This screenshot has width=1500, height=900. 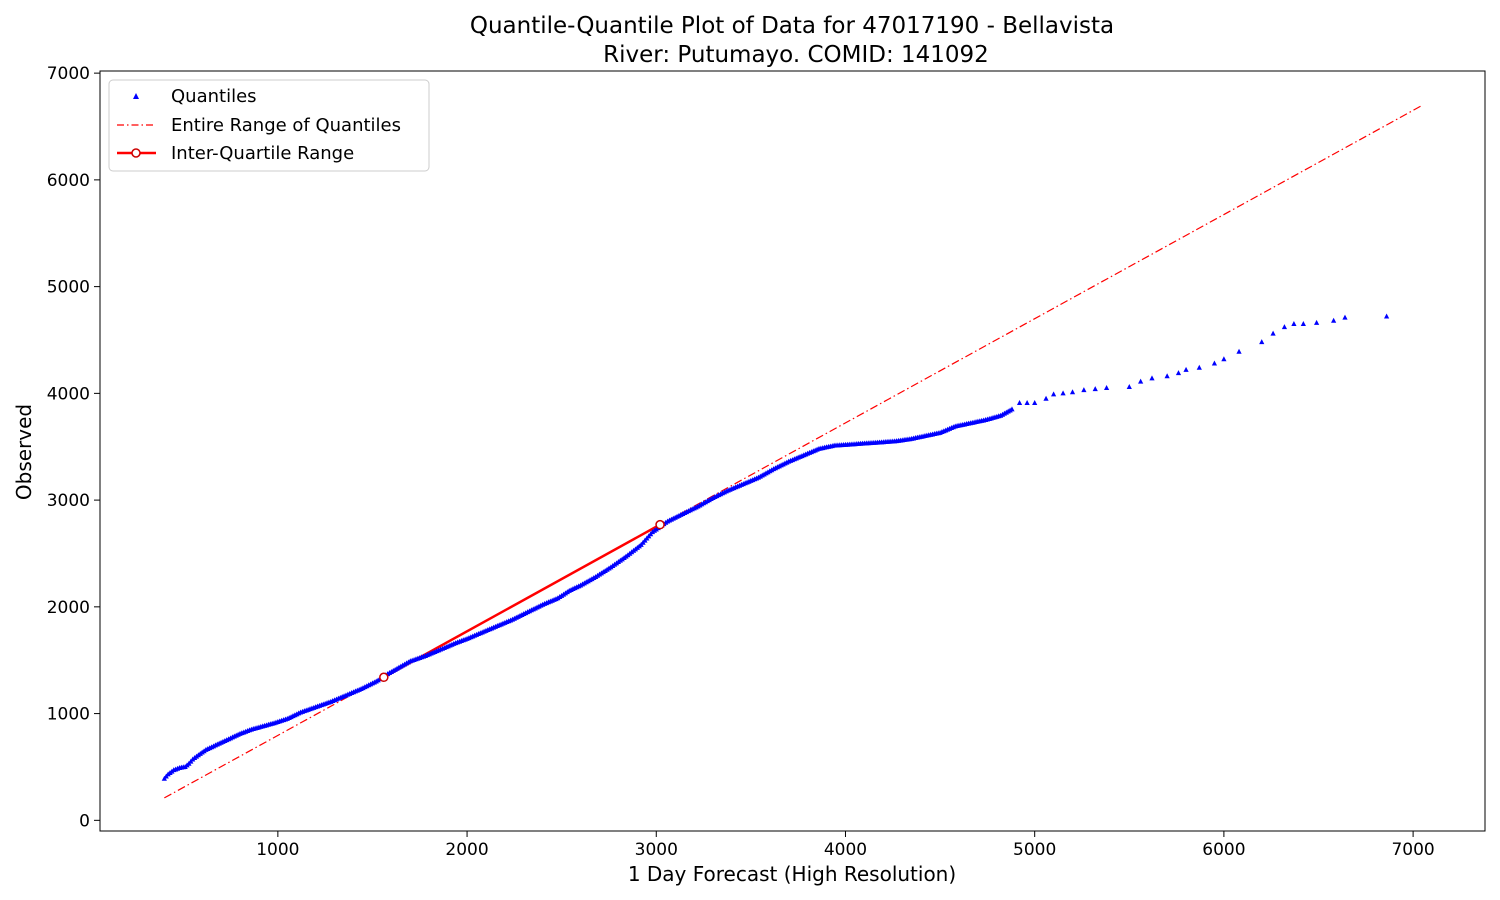 What do you see at coordinates (73, 447) in the screenshot?
I see `y-axis-ticks: 0 1000 2000 3000 4000 5000 6000 7000` at bounding box center [73, 447].